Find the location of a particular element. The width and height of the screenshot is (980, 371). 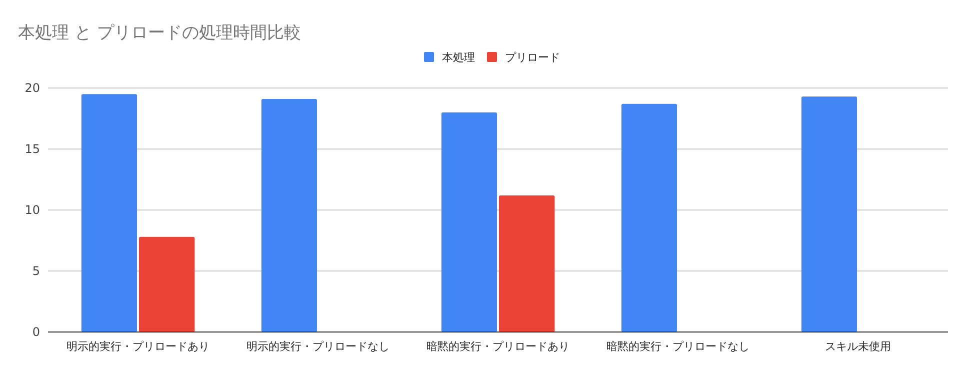

title: 本処理 と プリロードの処理時間比較 is located at coordinates (159, 33).